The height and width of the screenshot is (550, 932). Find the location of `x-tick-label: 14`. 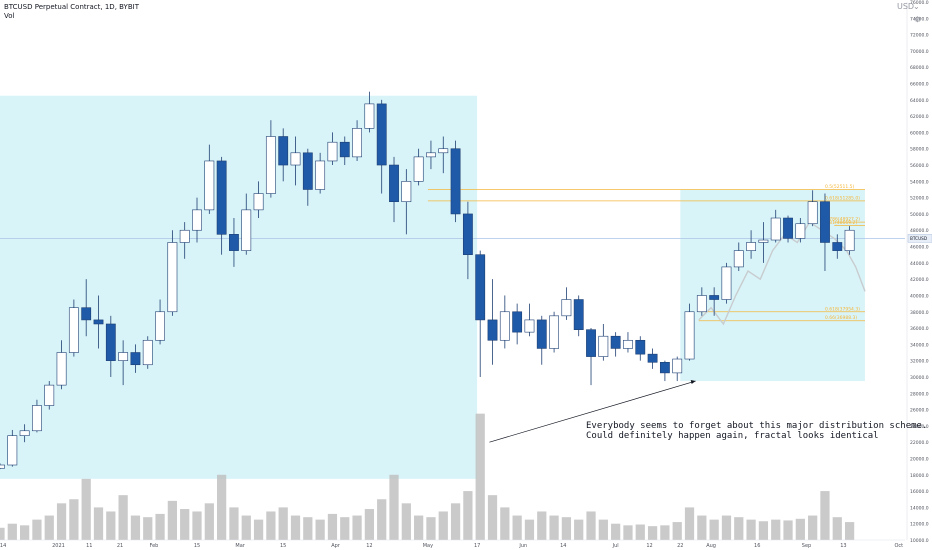

x-tick-label: 14 is located at coordinates (3, 546).